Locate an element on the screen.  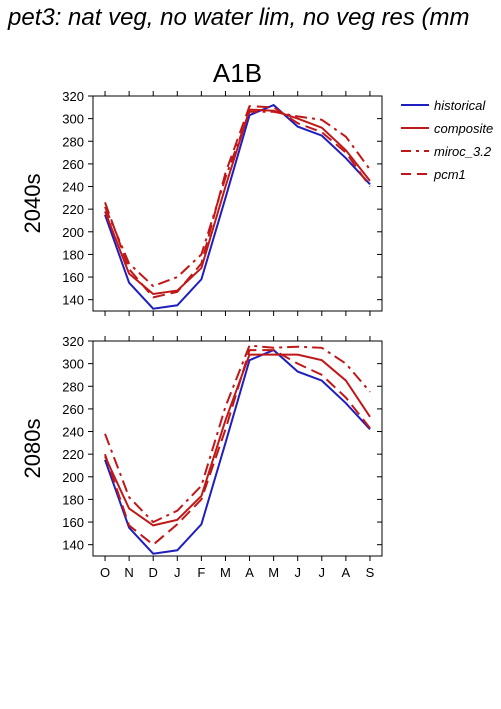
legend-label: composite is located at coordinates (463, 128).